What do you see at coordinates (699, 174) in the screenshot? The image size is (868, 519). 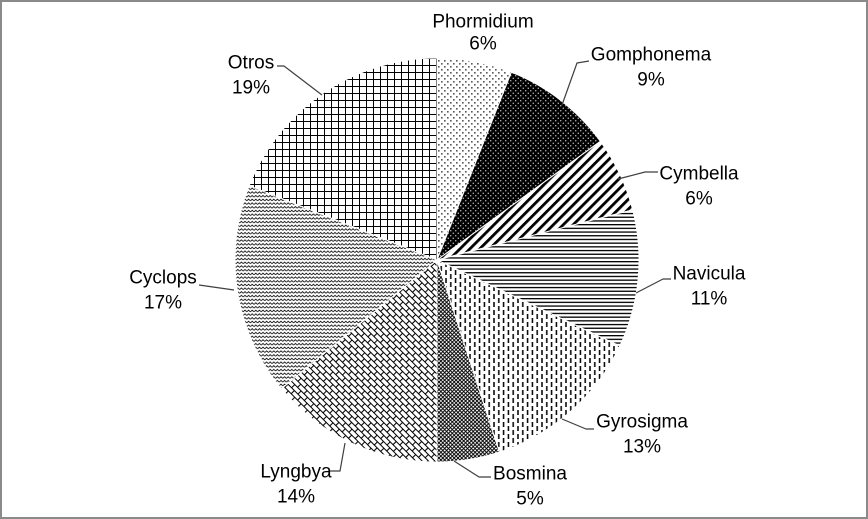 I see `slice-label-name: Cymbella` at bounding box center [699, 174].